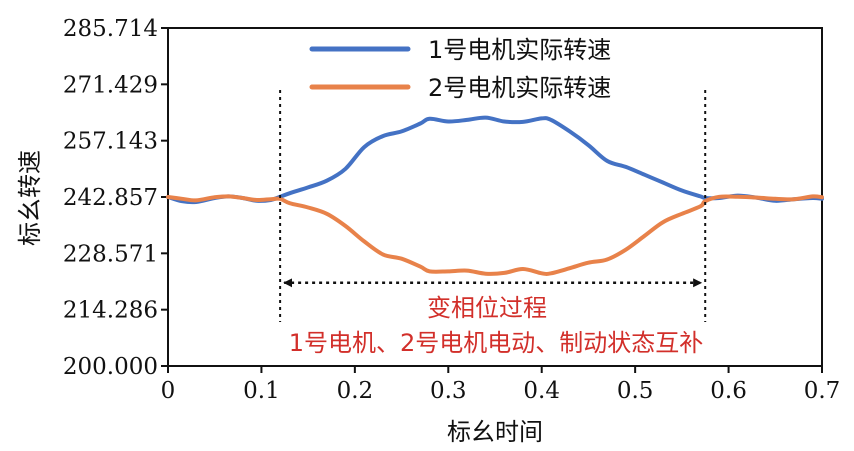 The width and height of the screenshot is (854, 451). Describe the element at coordinates (110, 198) in the screenshot. I see `y-tick-label: 242.857` at that location.